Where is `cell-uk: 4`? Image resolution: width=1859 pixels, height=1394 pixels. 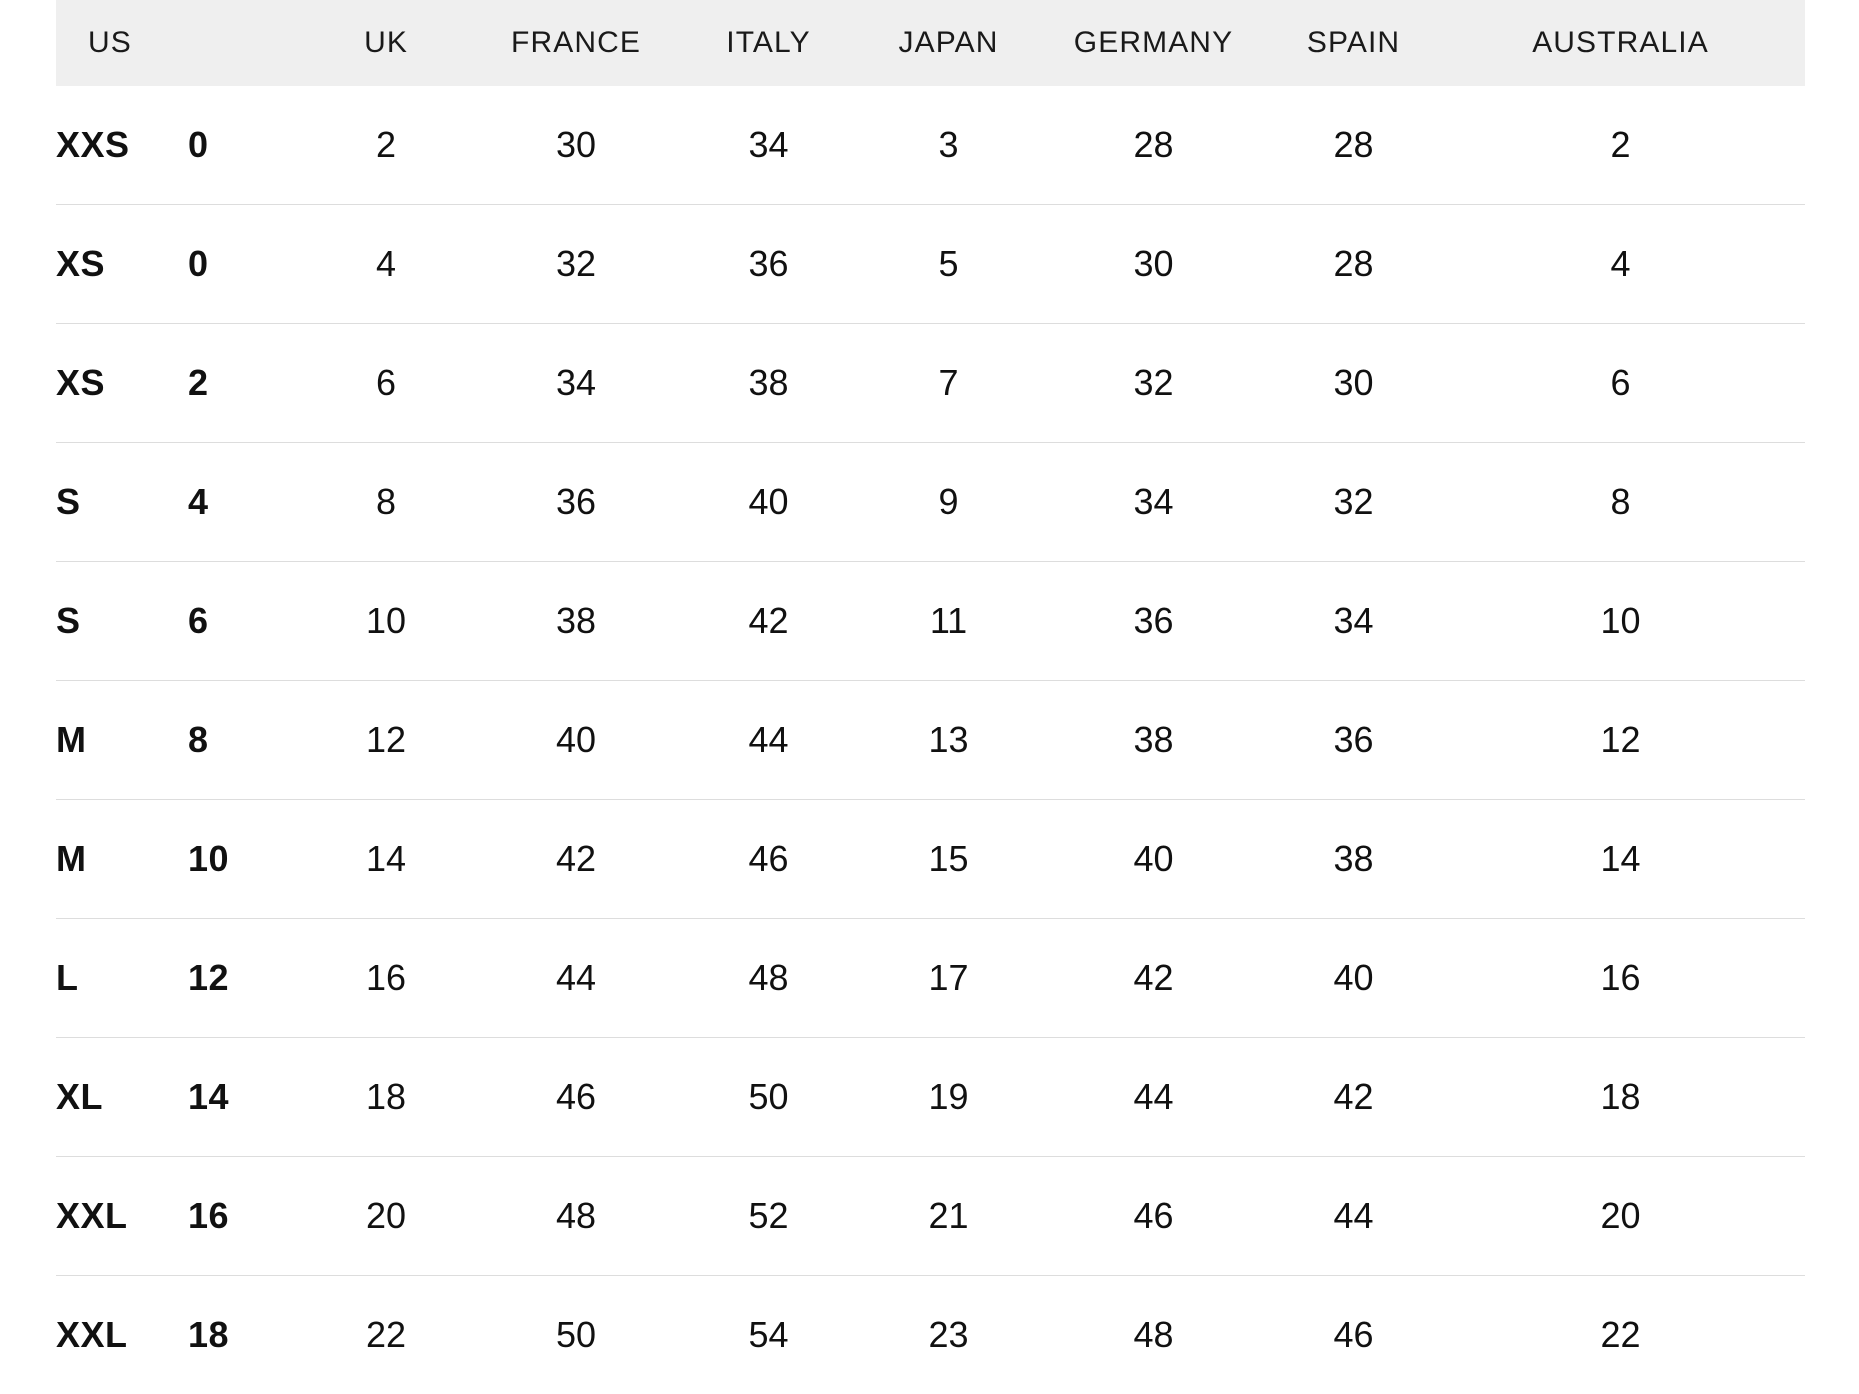 cell-uk: 4 is located at coordinates (386, 264).